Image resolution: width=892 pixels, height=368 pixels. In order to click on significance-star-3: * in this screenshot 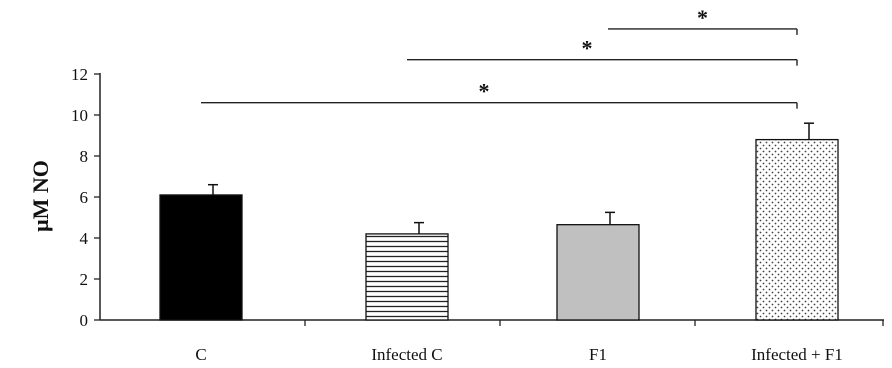, I will do `click(702, 17)`.